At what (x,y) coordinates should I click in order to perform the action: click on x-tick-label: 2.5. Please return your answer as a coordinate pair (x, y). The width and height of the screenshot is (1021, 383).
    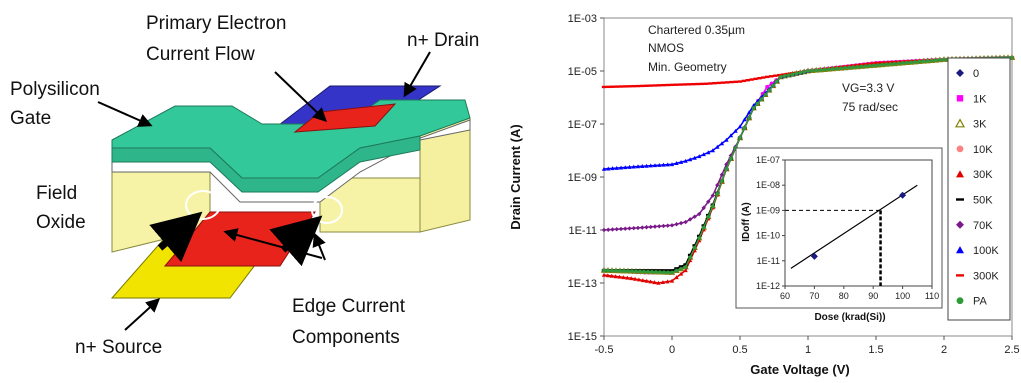
    Looking at the image, I should click on (1011, 350).